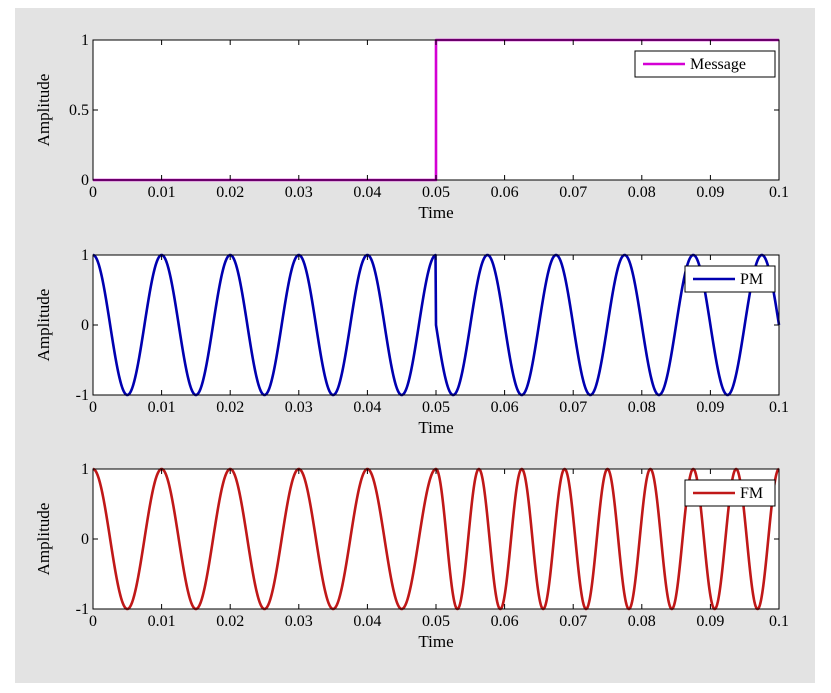  I want to click on legend-label: PM, so click(751, 279).